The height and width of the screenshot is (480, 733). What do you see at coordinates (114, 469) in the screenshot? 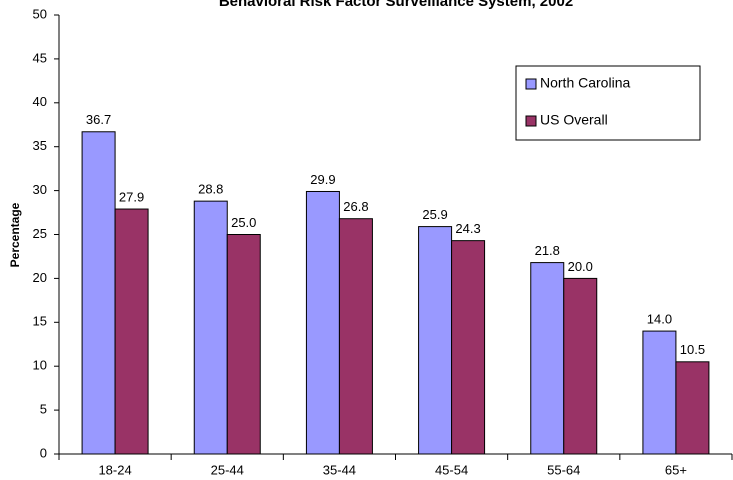
I see `x-tick-label: 18-24` at bounding box center [114, 469].